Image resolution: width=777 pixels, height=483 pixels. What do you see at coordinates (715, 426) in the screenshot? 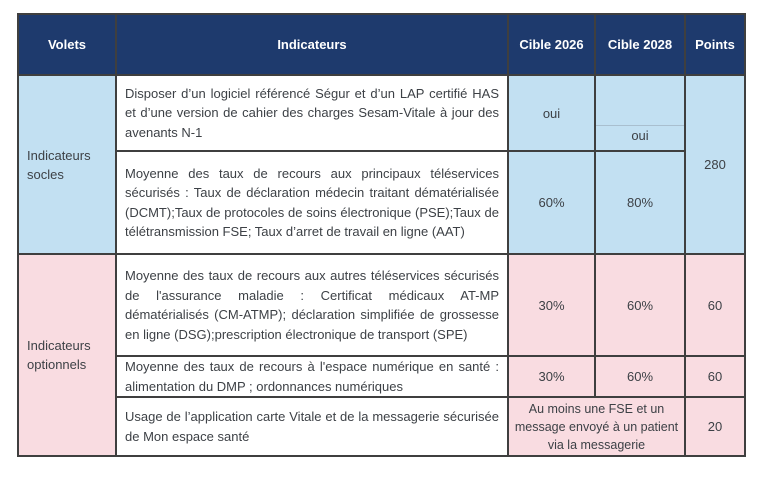
I see `points-row5: 20` at bounding box center [715, 426].